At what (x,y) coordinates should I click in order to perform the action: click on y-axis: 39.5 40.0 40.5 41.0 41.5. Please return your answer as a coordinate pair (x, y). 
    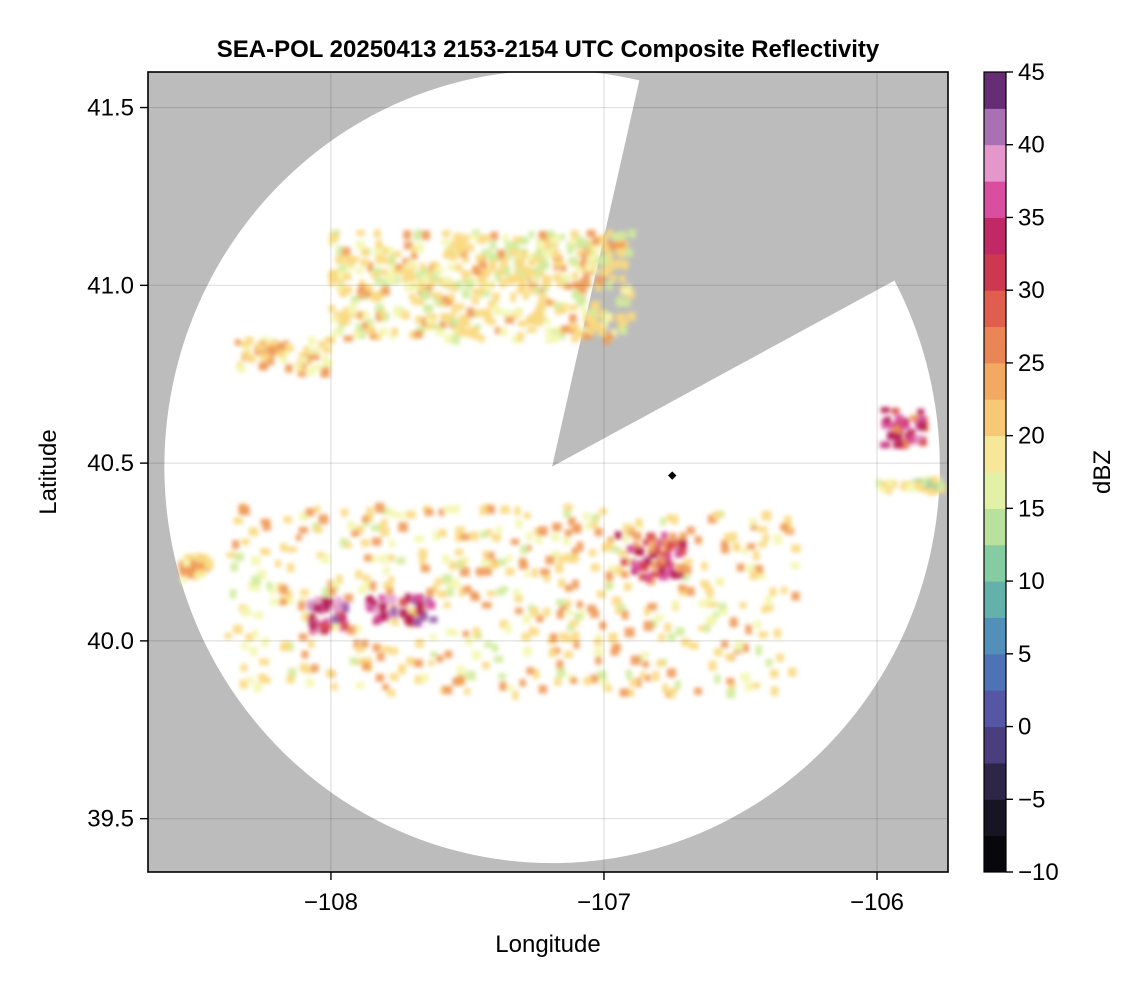
    Looking at the image, I should click on (117, 464).